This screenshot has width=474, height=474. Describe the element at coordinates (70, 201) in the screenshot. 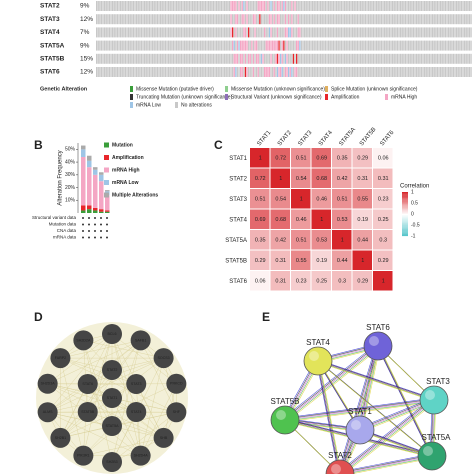

I see `y-tick-label: 10%` at that location.